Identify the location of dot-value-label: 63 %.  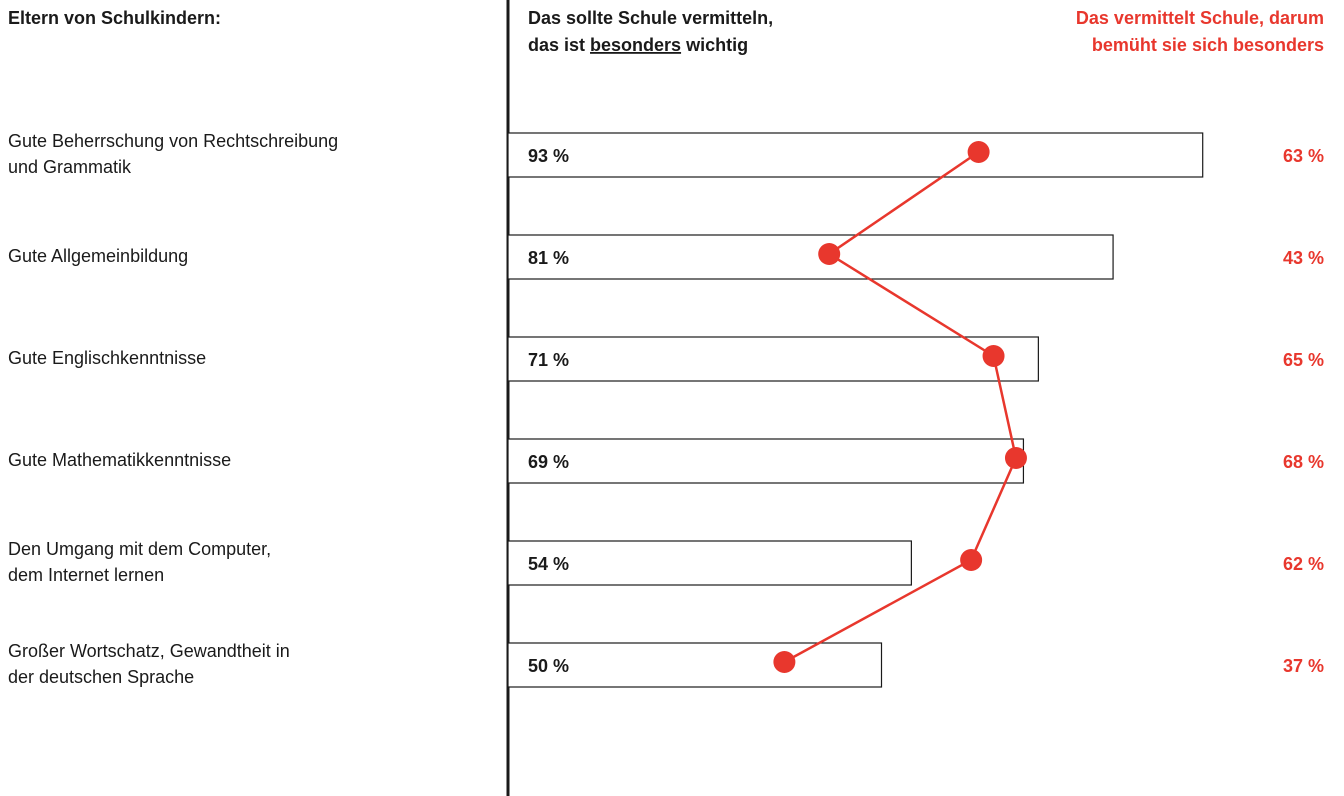
(1303, 156).